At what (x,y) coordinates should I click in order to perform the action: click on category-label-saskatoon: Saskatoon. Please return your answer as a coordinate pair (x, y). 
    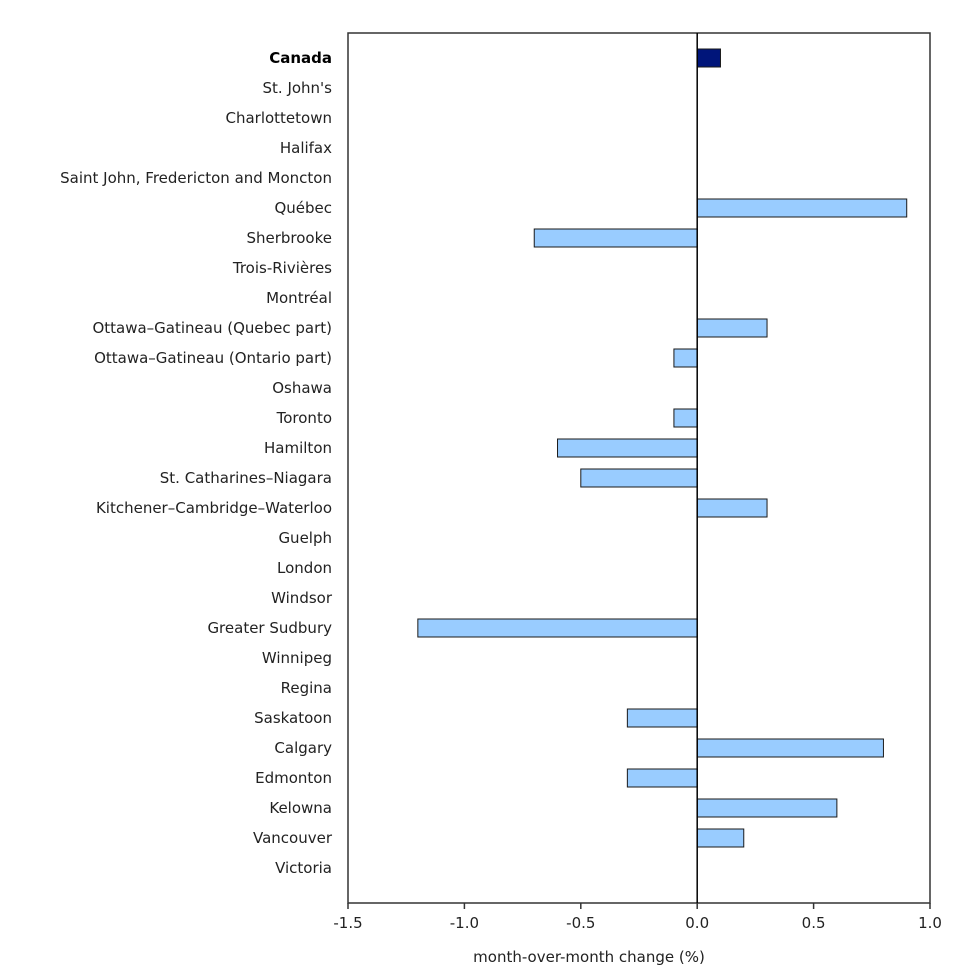
    Looking at the image, I should click on (293, 718).